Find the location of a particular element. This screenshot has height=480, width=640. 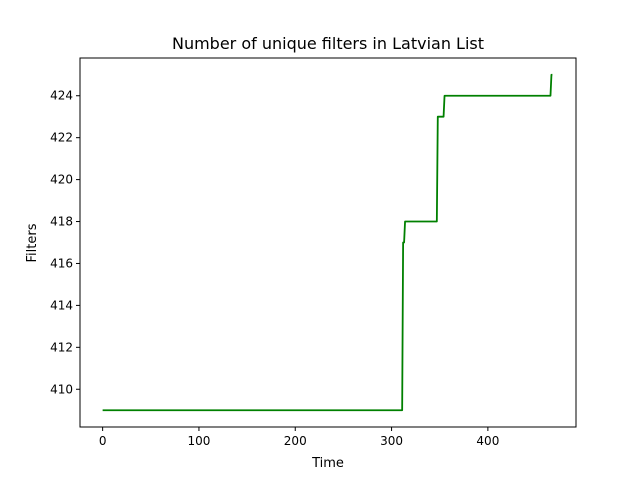

x-tick-label: 0 is located at coordinates (103, 441).